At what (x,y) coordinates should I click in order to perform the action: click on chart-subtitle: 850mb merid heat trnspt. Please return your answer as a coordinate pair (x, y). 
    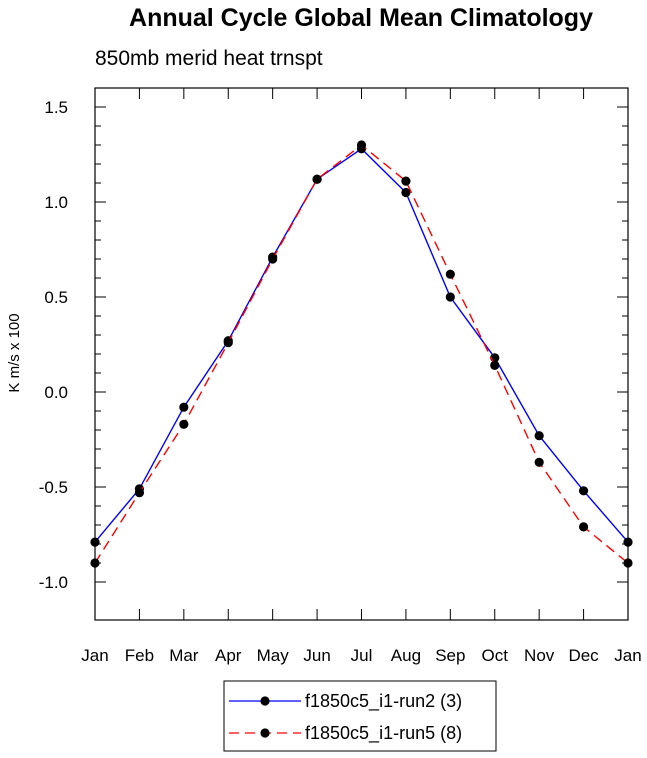
    Looking at the image, I should click on (209, 58).